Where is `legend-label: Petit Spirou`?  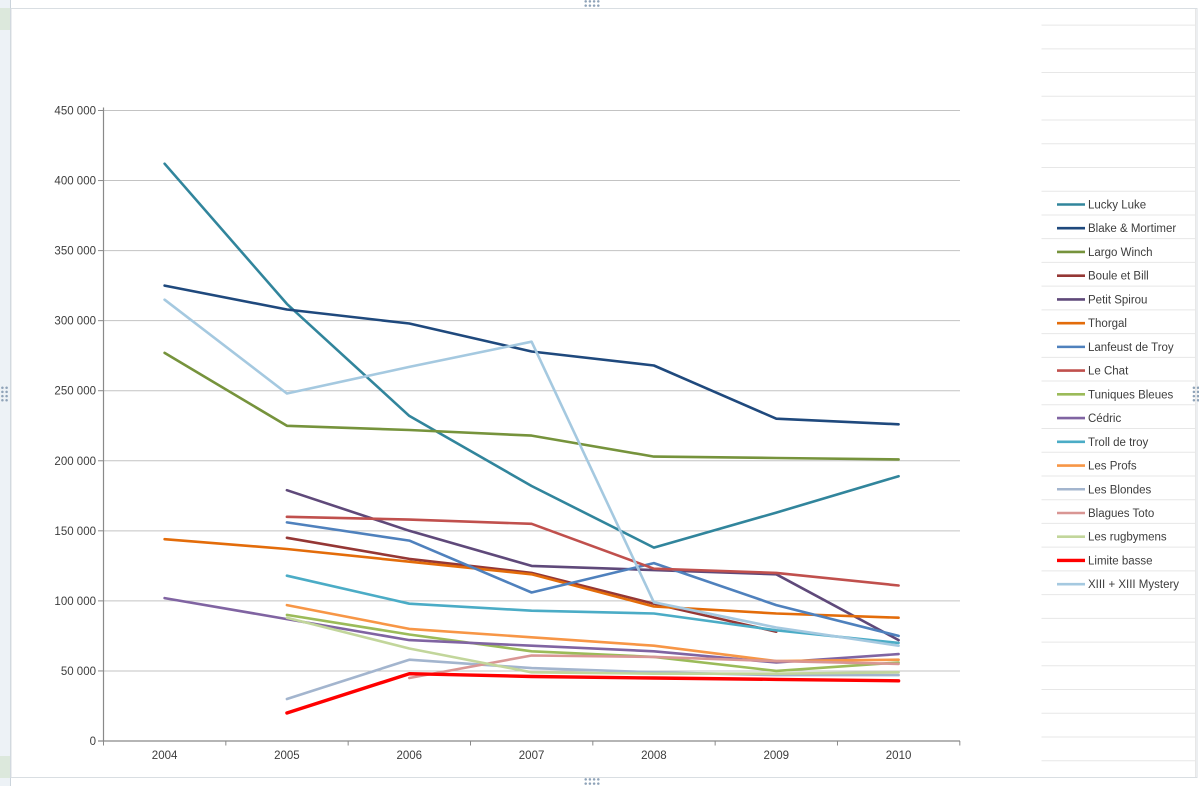 legend-label: Petit Spirou is located at coordinates (1117, 300).